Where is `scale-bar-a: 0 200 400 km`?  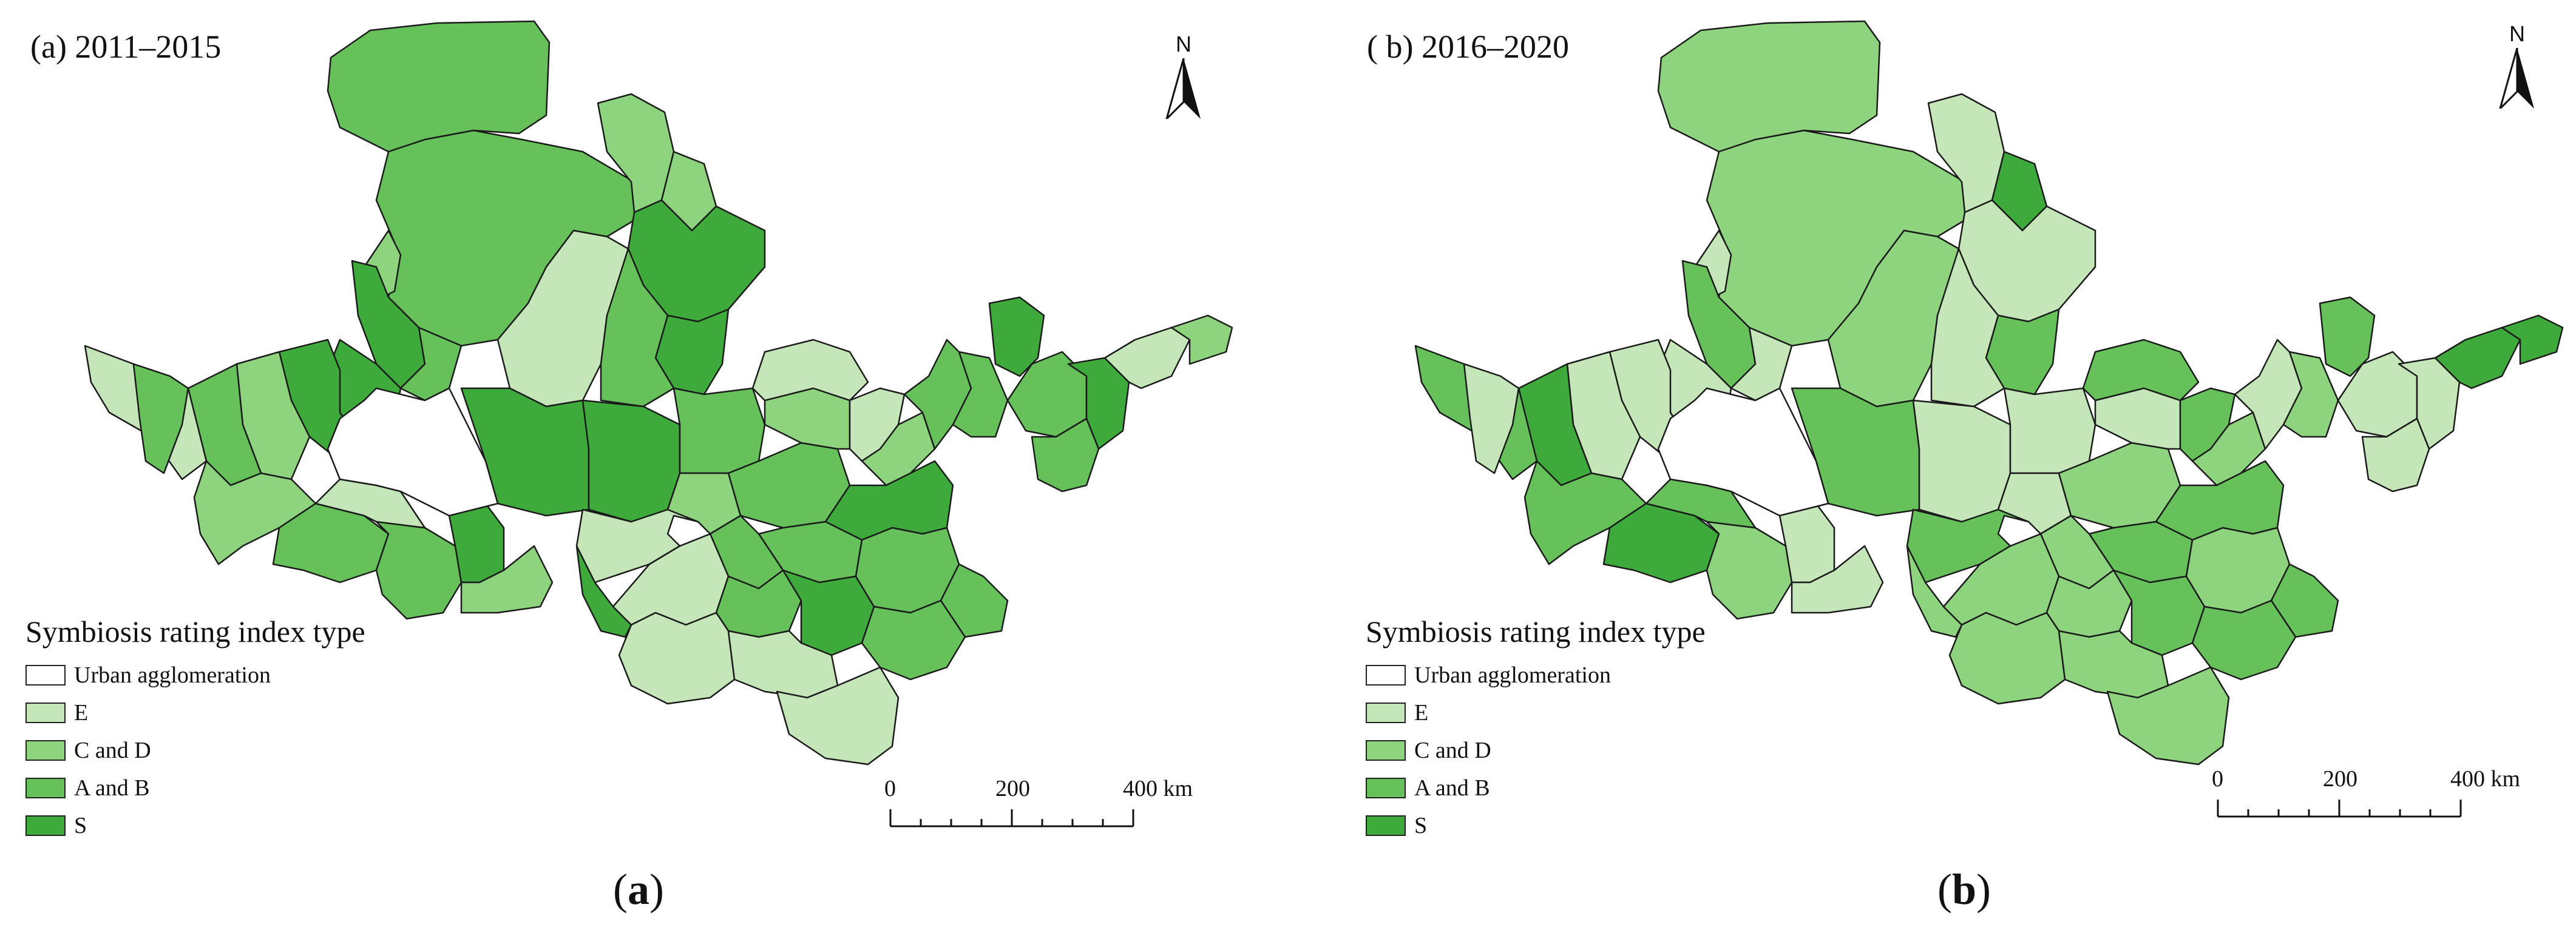
scale-bar-a: 0 200 400 km is located at coordinates (1038, 808).